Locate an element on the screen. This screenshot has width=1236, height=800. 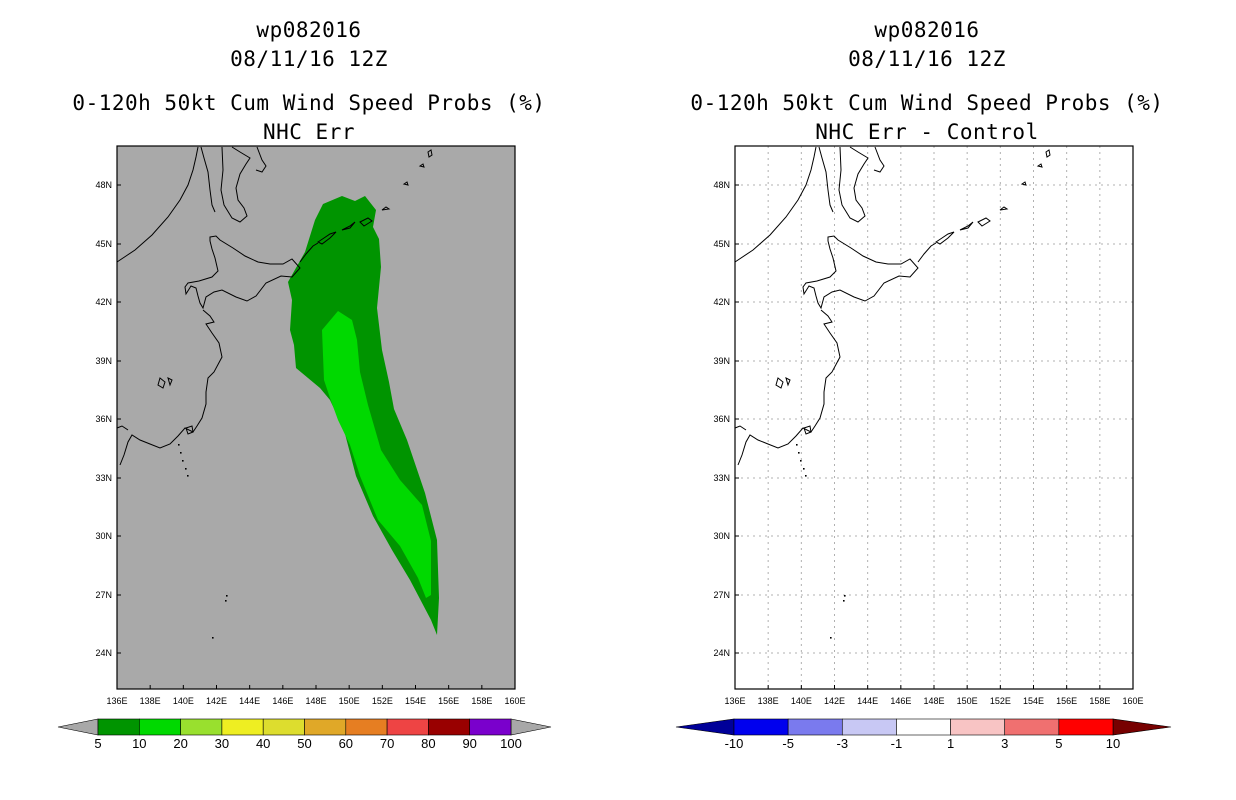
colorbar-label: 10 is located at coordinates (139, 743).